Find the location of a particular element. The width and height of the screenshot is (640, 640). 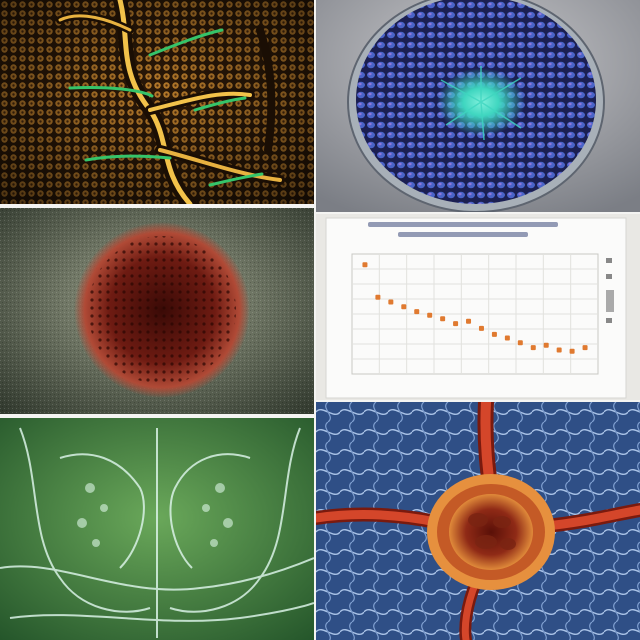

green-fibers is located at coordinates (166, 107).